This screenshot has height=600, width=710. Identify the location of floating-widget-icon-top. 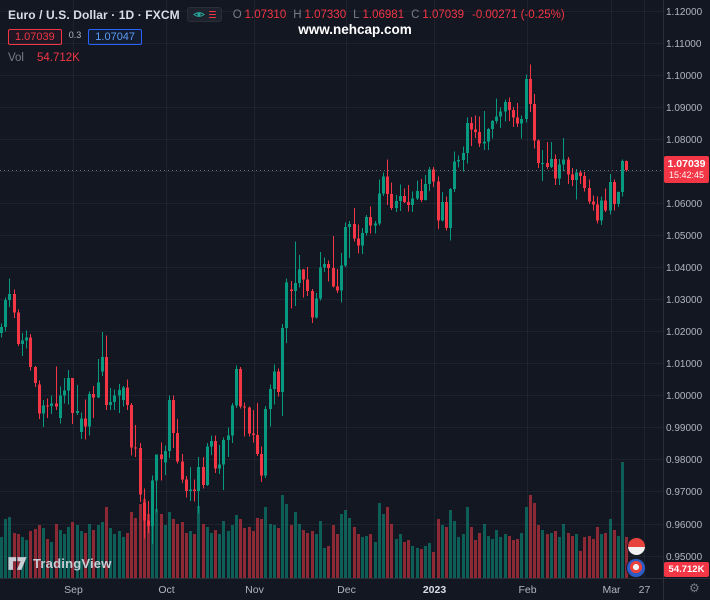
(636, 546).